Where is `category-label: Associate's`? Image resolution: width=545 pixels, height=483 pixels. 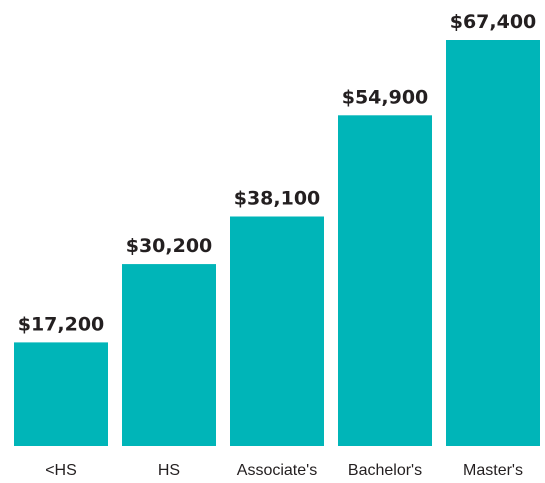
category-label: Associate's is located at coordinates (277, 470).